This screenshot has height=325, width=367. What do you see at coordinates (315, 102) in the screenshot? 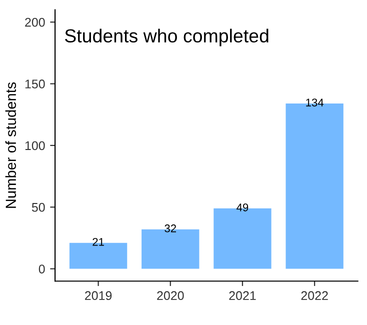
I see `data-label: 134` at bounding box center [315, 102].